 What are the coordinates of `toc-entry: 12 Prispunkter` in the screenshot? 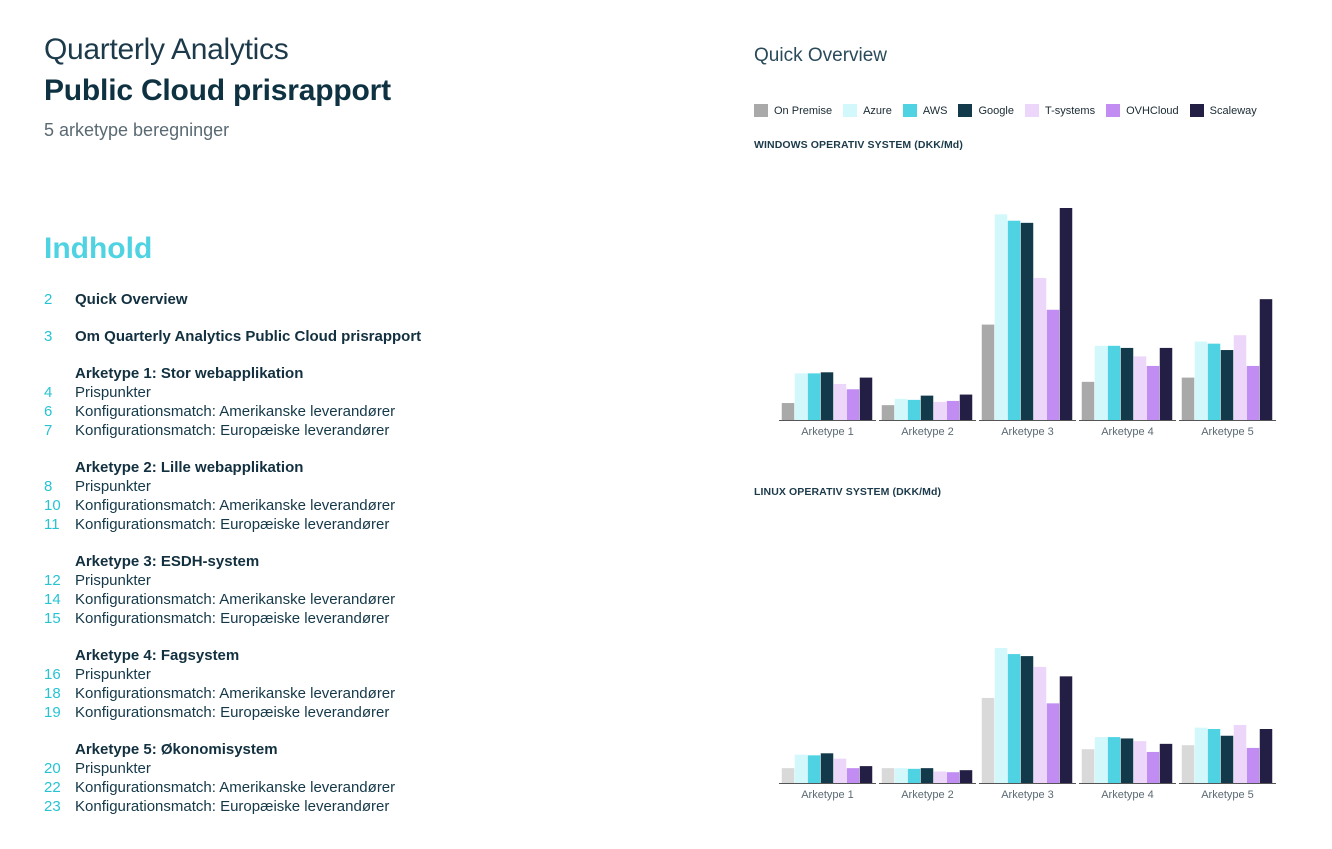 It's located at (364, 580).